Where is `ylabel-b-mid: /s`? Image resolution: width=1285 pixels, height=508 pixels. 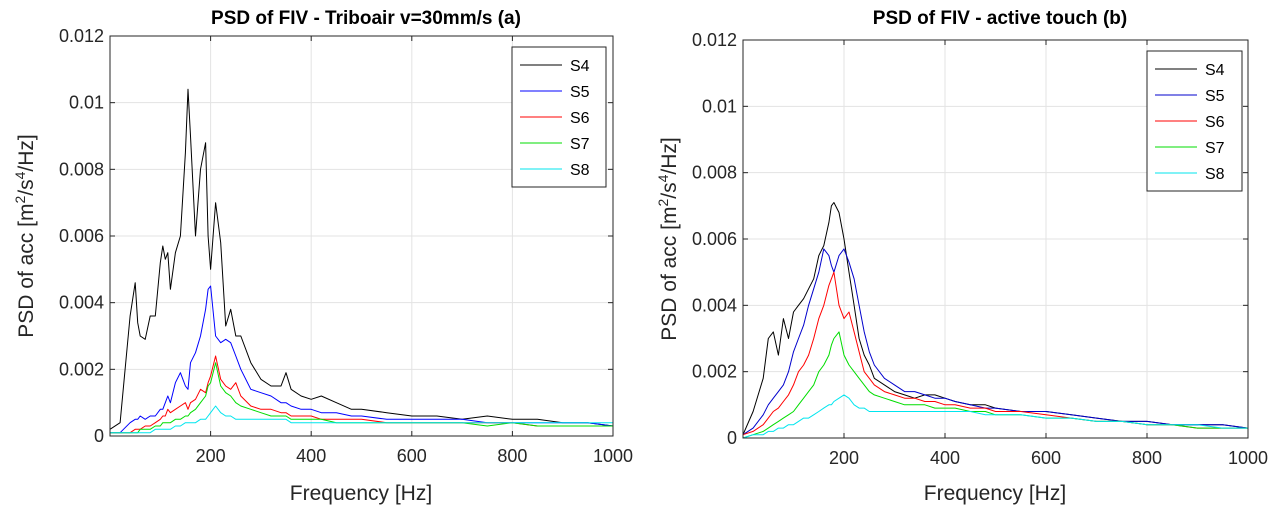 ylabel-b-mid: /s is located at coordinates (669, 190).